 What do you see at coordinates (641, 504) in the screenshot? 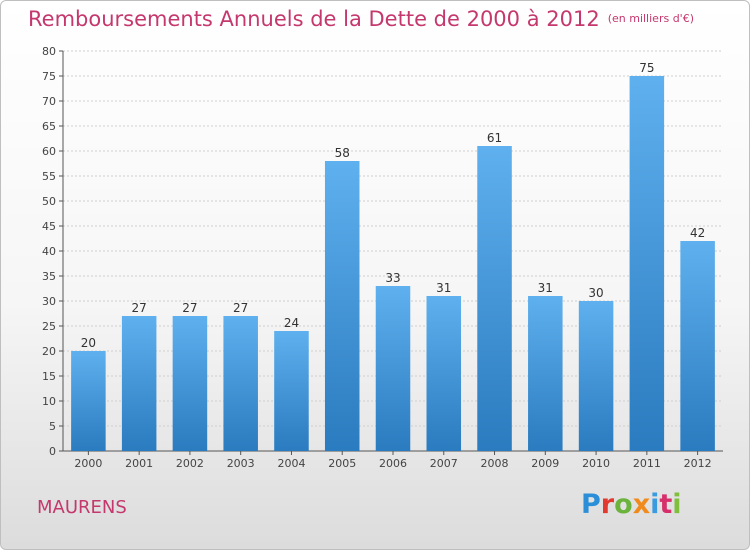
I see `logo-letter: x` at bounding box center [641, 504].